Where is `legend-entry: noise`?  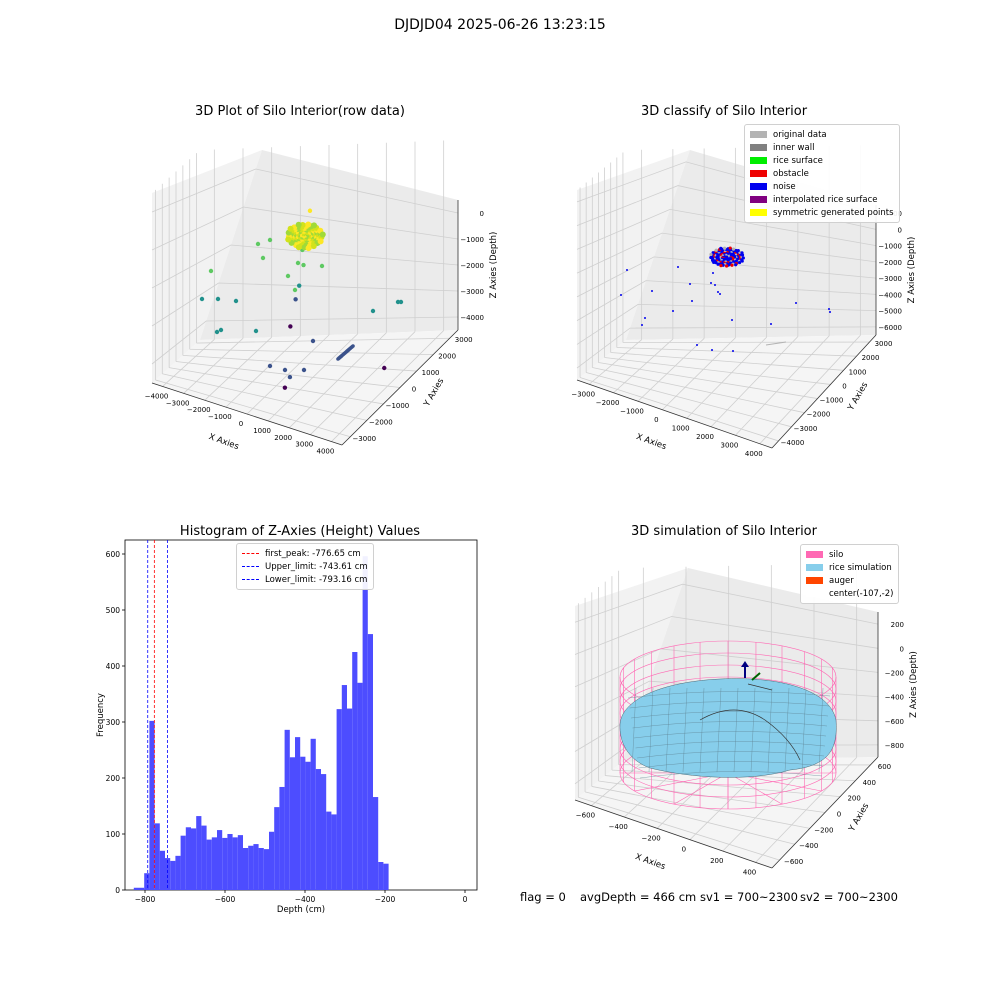
legend-entry: noise is located at coordinates (822, 186).